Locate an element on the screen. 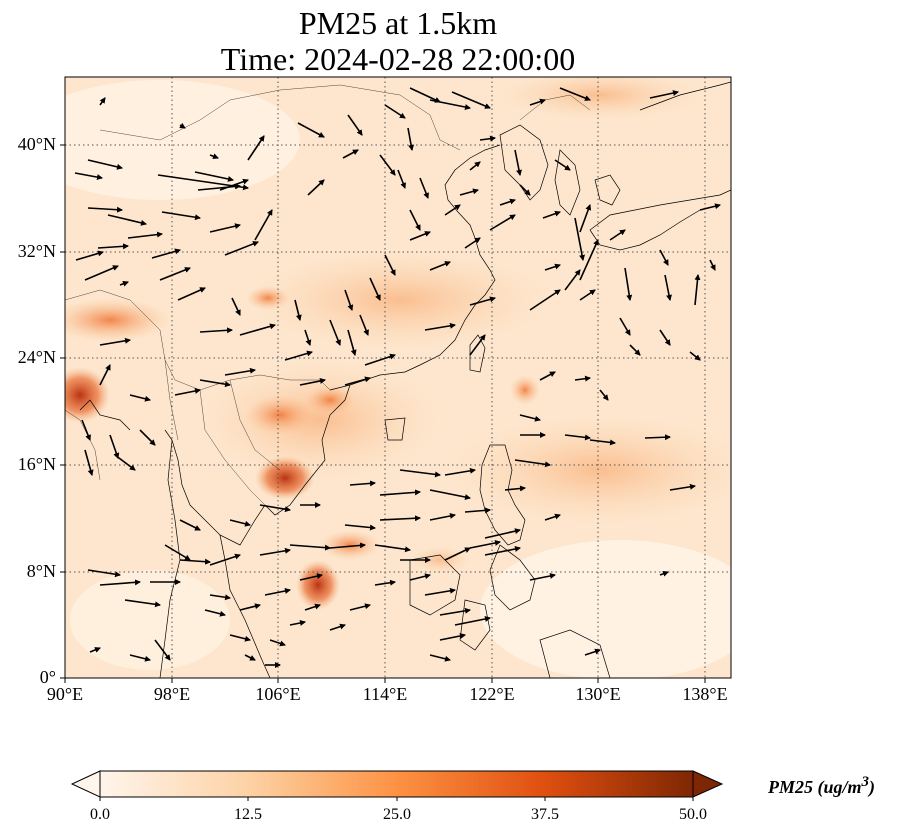 The image size is (905, 836). colorbar-tick-37-5: 37.5 is located at coordinates (545, 814).